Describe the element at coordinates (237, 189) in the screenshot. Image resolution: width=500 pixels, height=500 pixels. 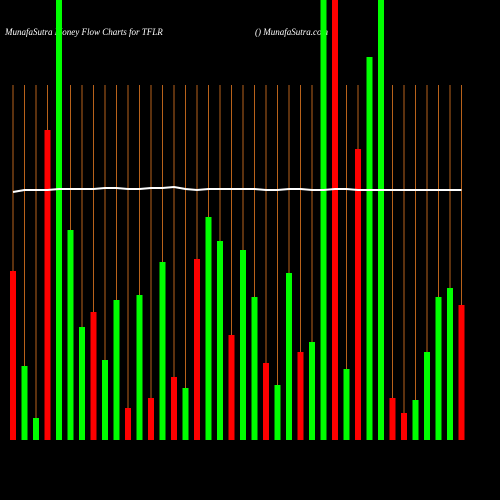
I see `money-flow-line` at that location.